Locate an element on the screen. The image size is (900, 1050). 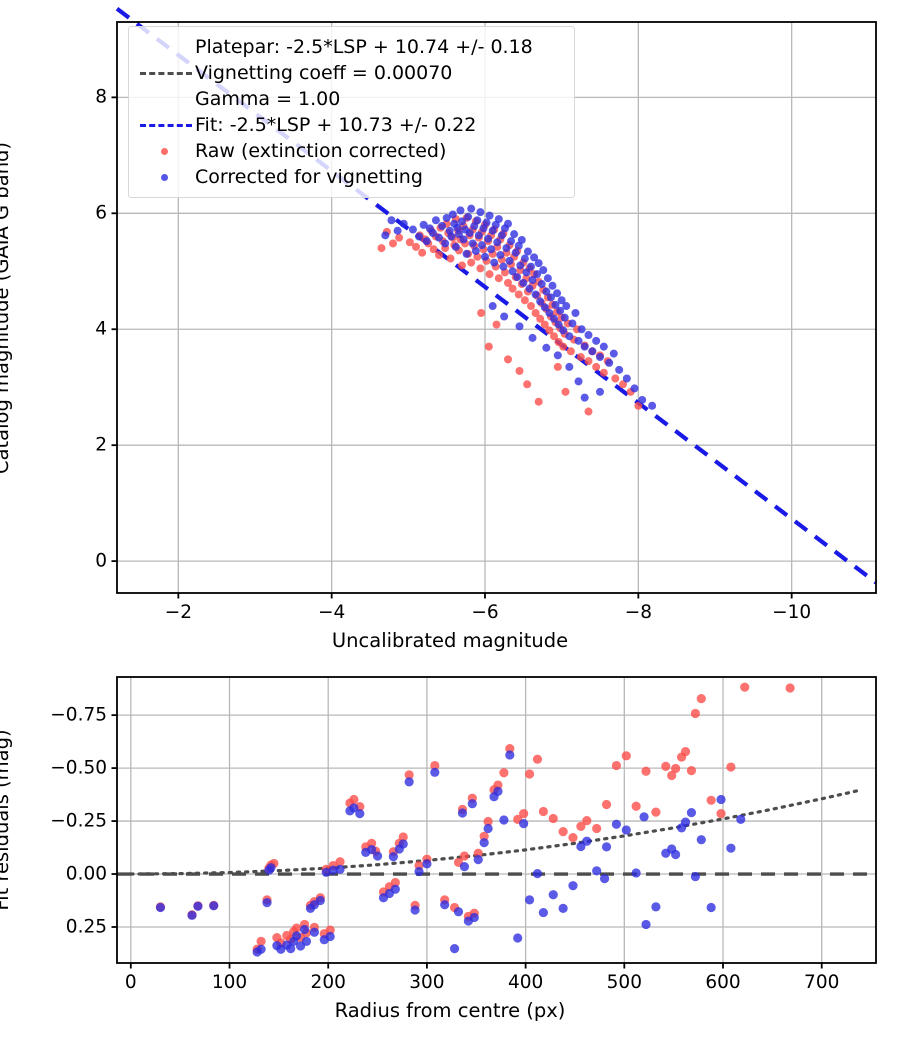
y-tick-label: 0.00 is located at coordinates (86, 874).